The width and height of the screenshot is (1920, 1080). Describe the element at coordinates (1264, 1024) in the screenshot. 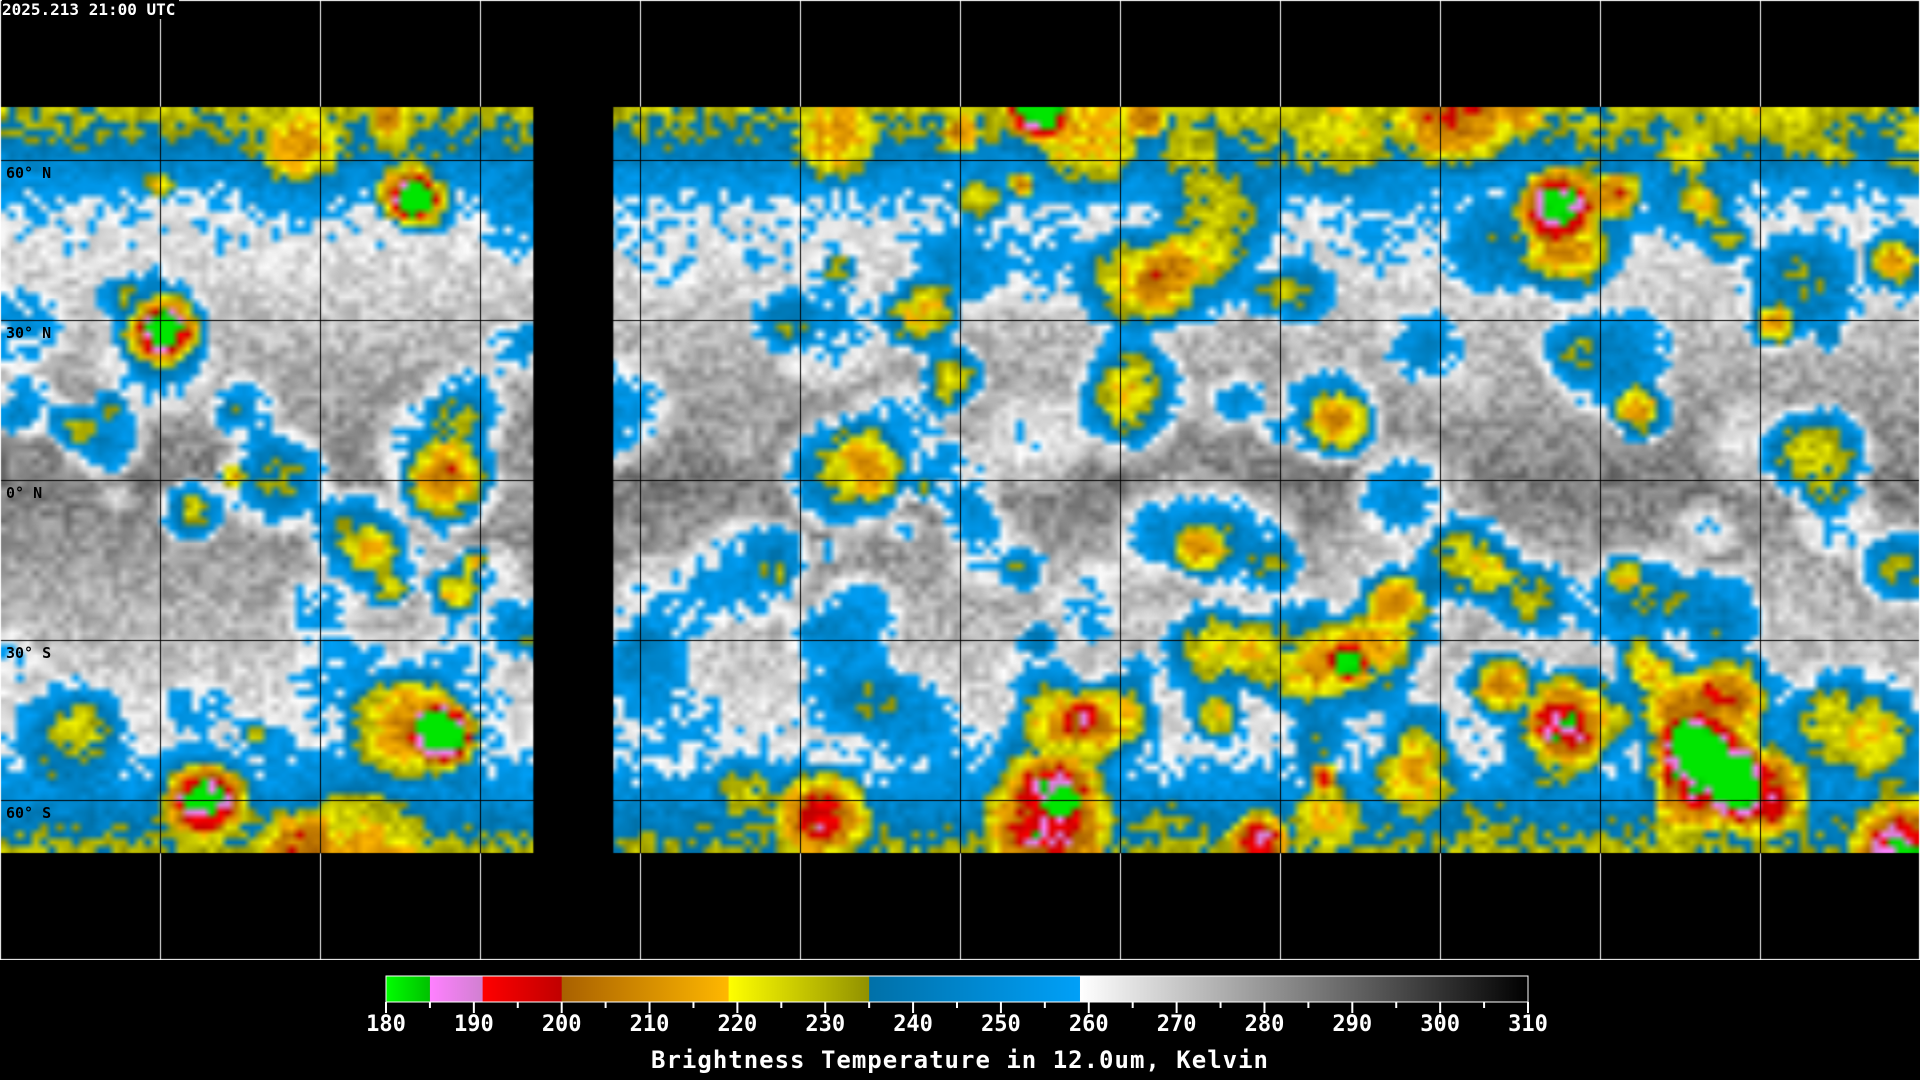

I see `colorbar-tick-label: 280` at that location.